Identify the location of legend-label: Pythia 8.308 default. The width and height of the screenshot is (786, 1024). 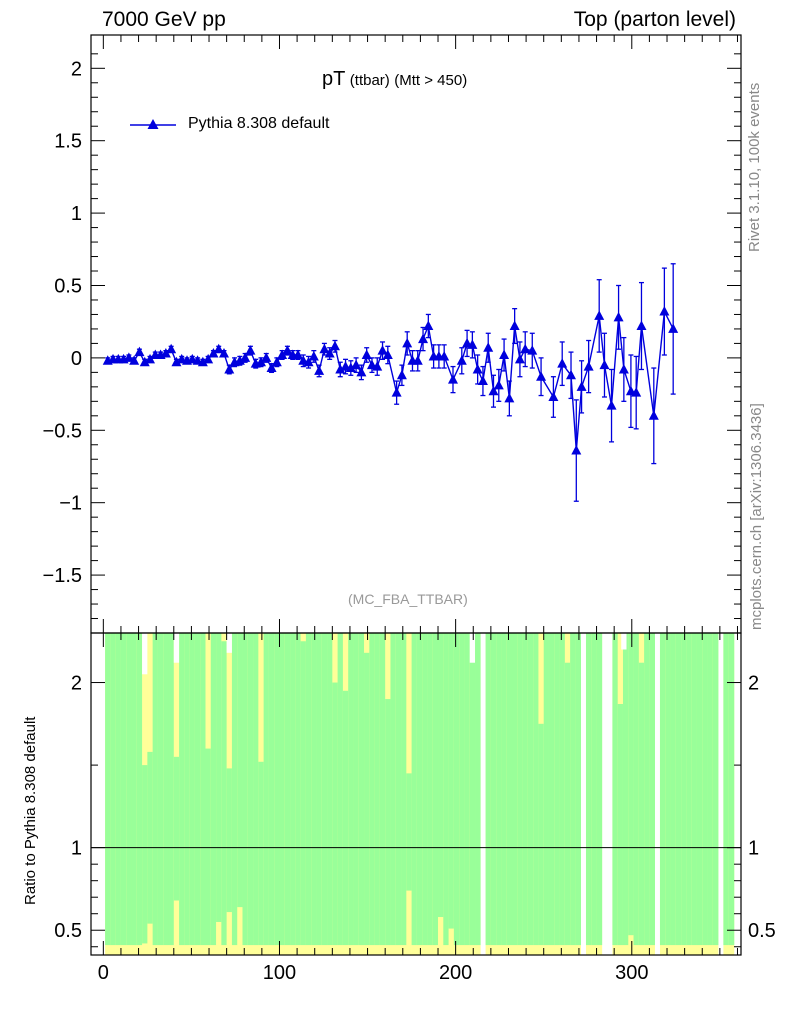
(259, 123).